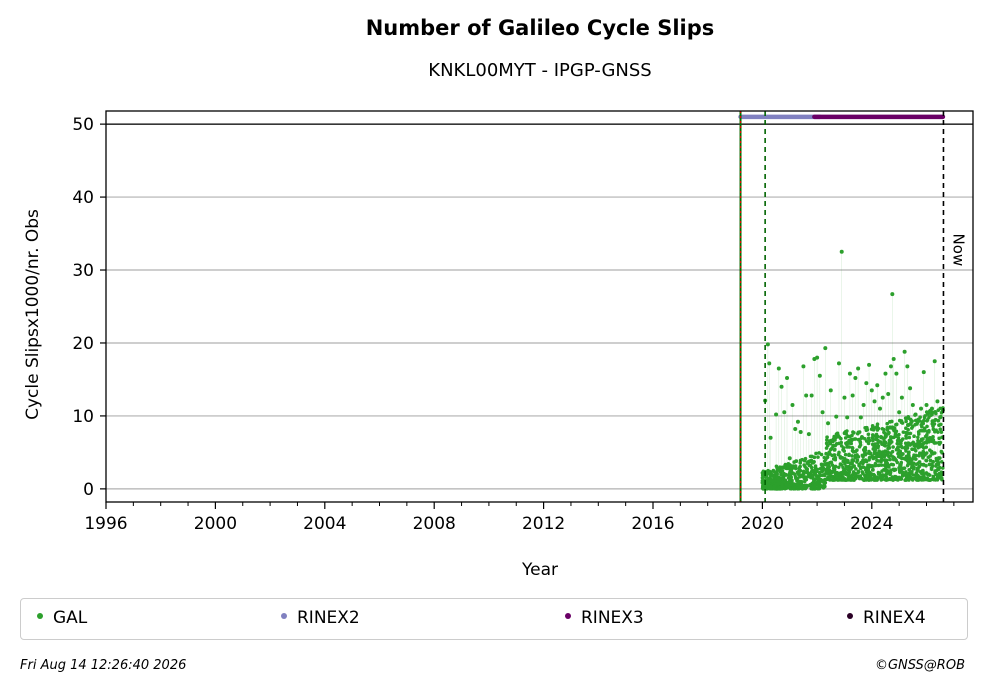  Describe the element at coordinates (83, 271) in the screenshot. I see `y-tick-label: 30` at that location.